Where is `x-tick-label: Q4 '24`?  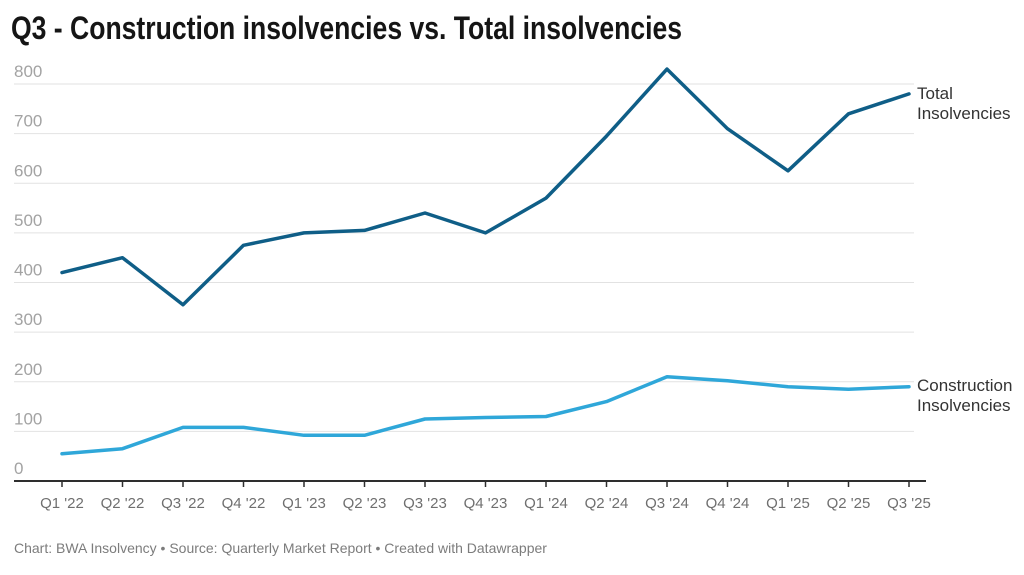 x-tick-label: Q4 '24 is located at coordinates (728, 503).